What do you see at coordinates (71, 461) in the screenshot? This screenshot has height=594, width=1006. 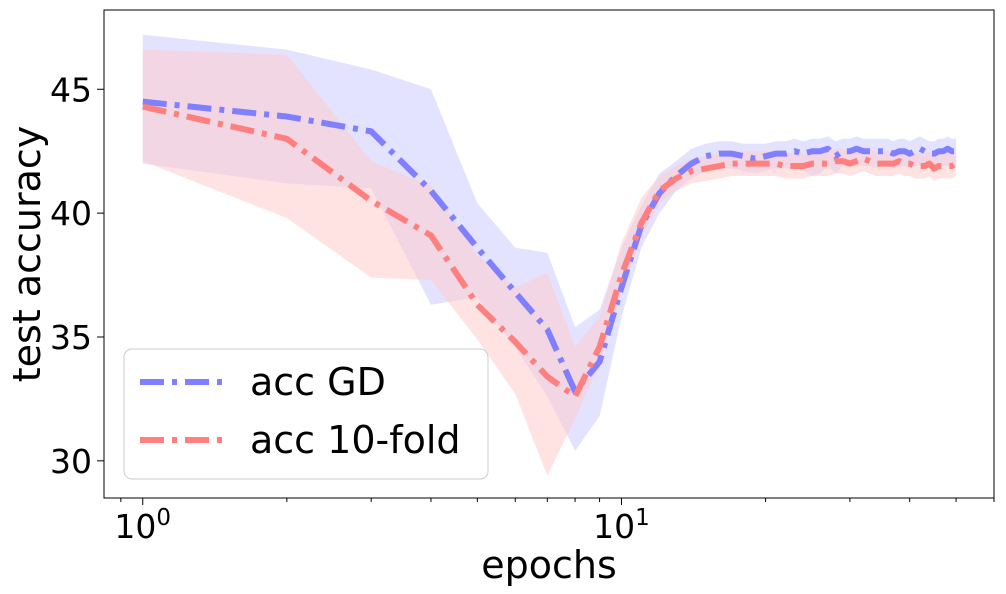 I see `y-tick-label: 30` at bounding box center [71, 461].